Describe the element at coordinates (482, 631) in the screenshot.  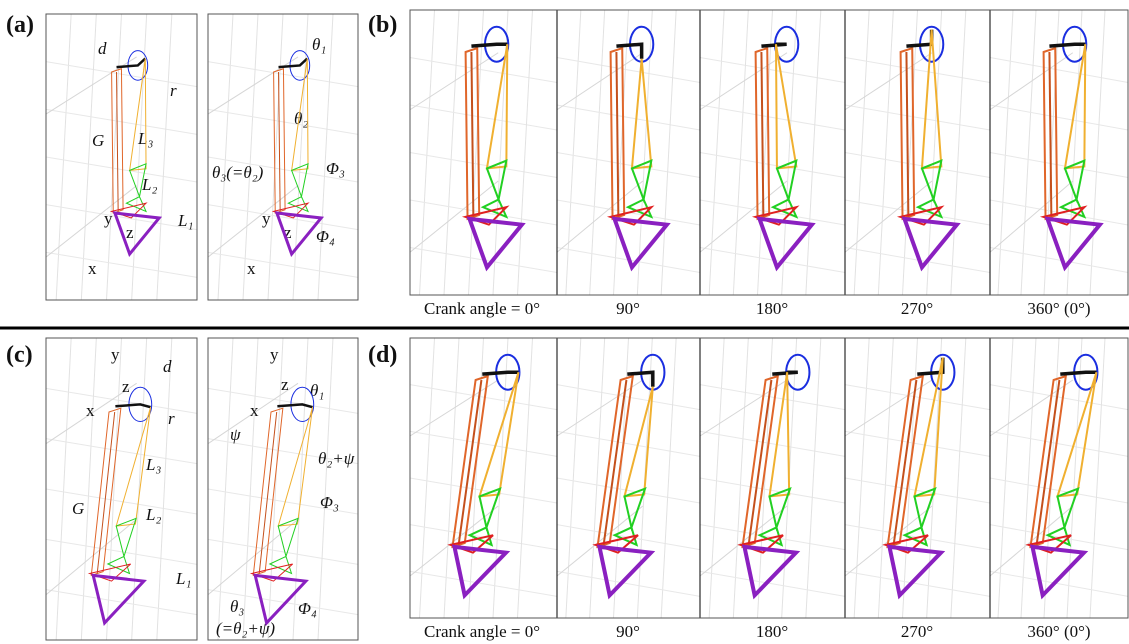
I see `caption: Crank angle = 0°` at that location.